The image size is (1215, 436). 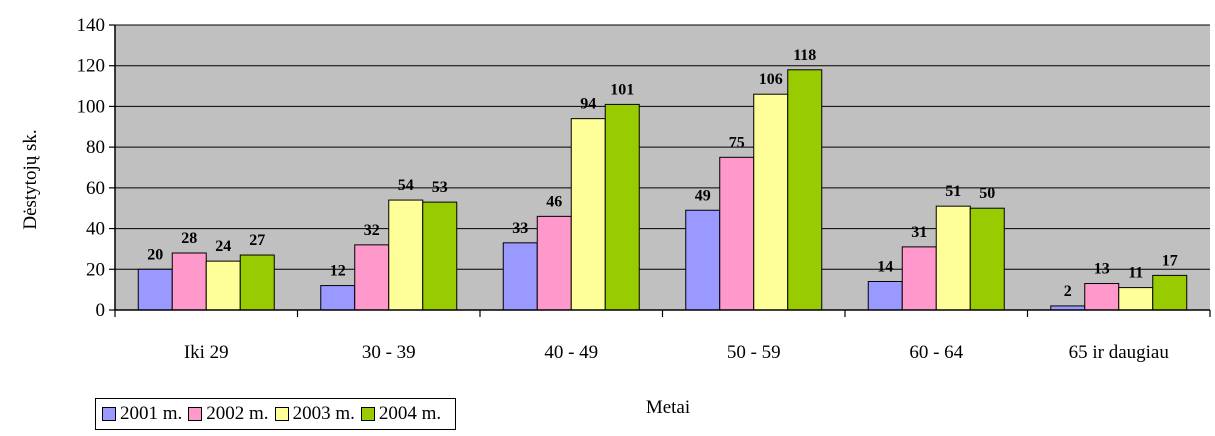 I want to click on data-label: 31, so click(x=919, y=232).